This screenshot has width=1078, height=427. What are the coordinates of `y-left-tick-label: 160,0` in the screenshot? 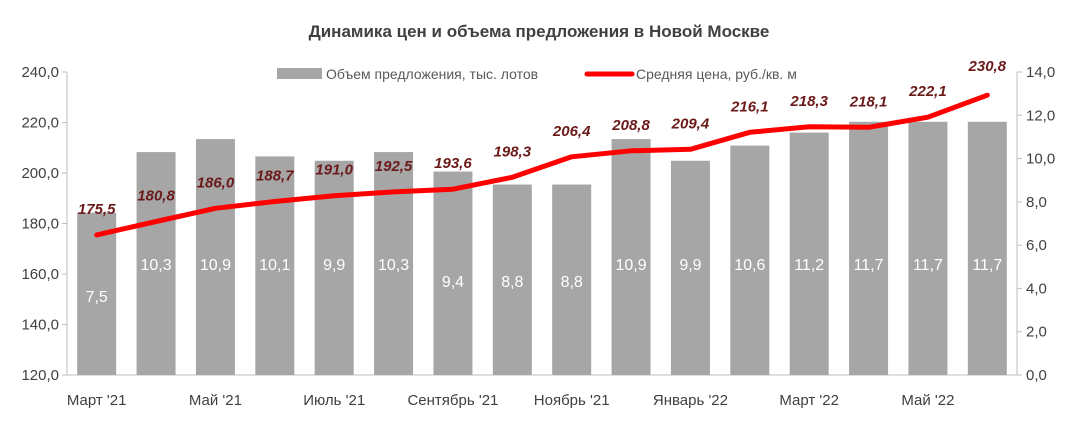 It's located at (40, 274).